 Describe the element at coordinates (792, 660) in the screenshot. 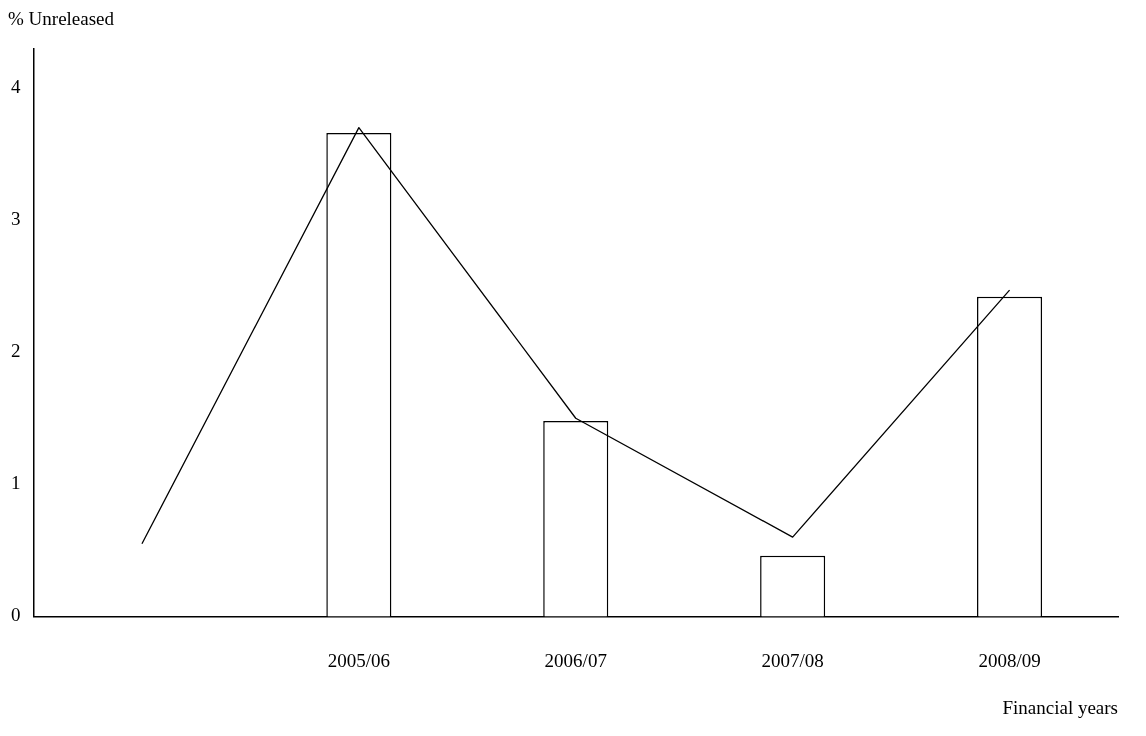

I see `x-tick-label: 2007/08` at that location.